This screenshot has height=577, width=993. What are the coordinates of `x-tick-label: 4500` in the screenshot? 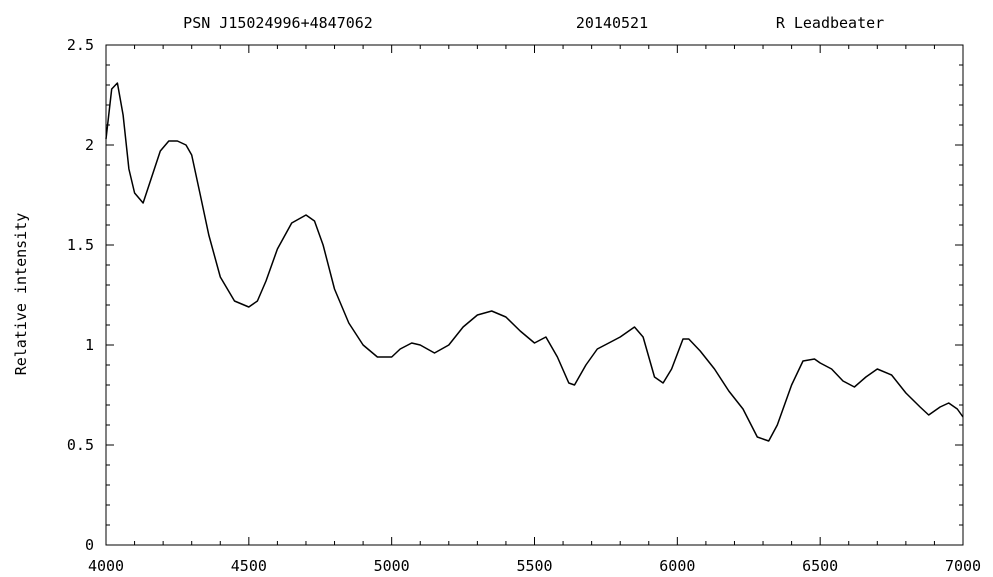 It's located at (249, 566).